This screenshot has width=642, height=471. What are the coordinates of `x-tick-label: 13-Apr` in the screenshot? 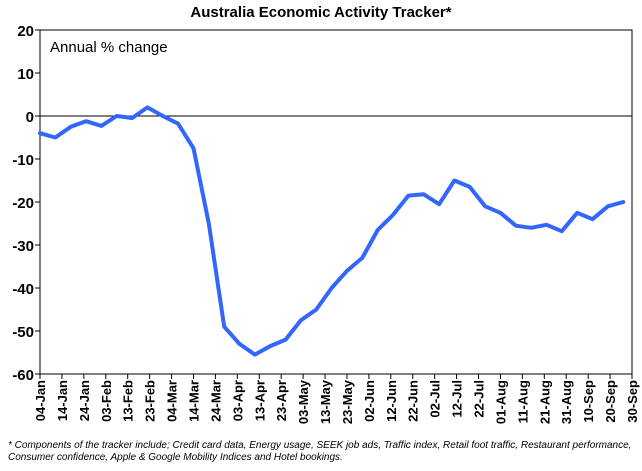 It's located at (259, 400).